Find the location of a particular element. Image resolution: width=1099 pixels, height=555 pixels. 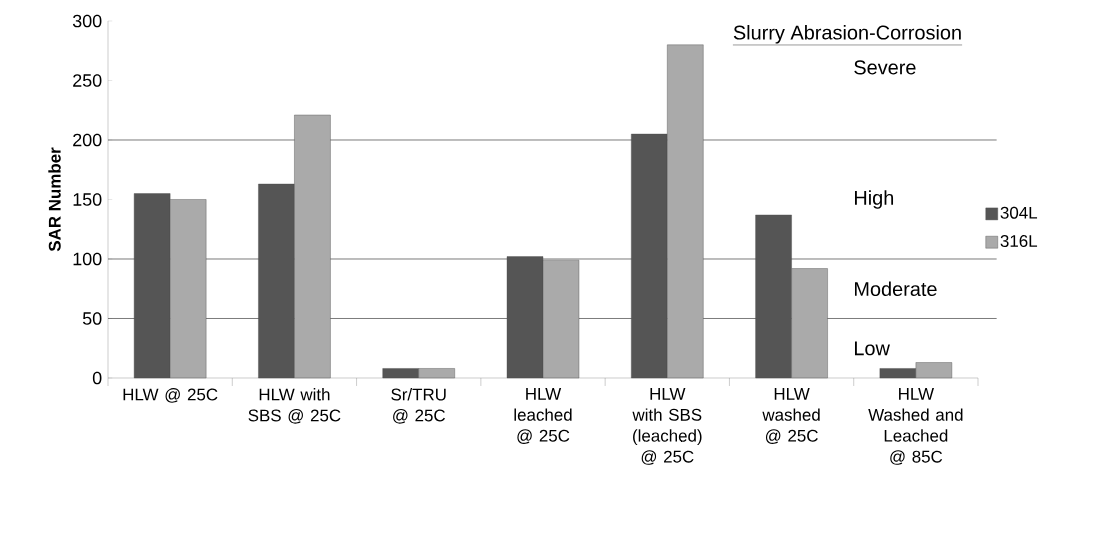

y-tick-label: 200 is located at coordinates (87, 140).